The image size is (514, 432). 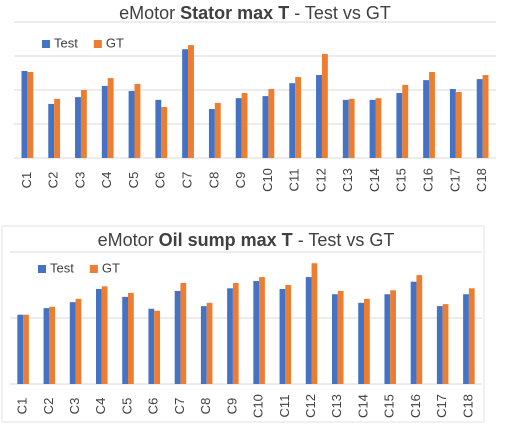 I want to click on x-tick-label: C18, so click(x=467, y=406).